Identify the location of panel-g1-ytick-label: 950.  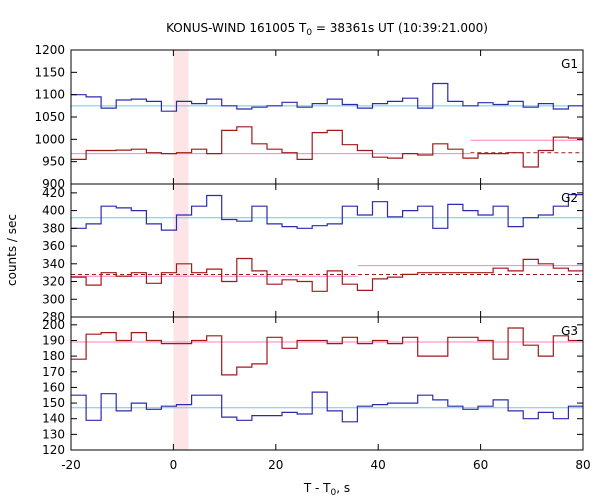
(53, 162).